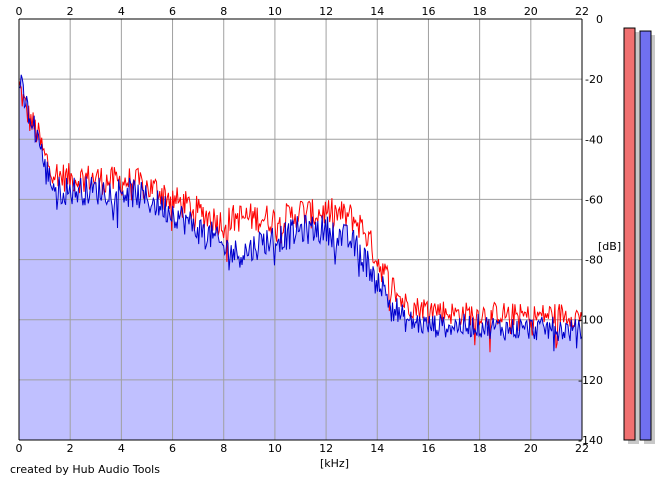 The image size is (664, 481). I want to click on x-tick-label-top: 12, so click(326, 11).